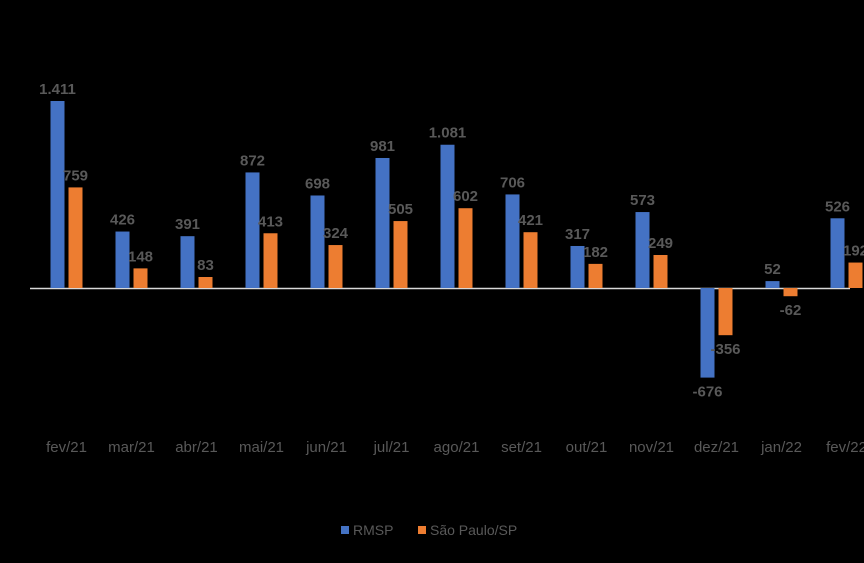 This screenshot has width=864, height=563. What do you see at coordinates (336, 233) in the screenshot?
I see `data-label-sao-paulo: 324` at bounding box center [336, 233].